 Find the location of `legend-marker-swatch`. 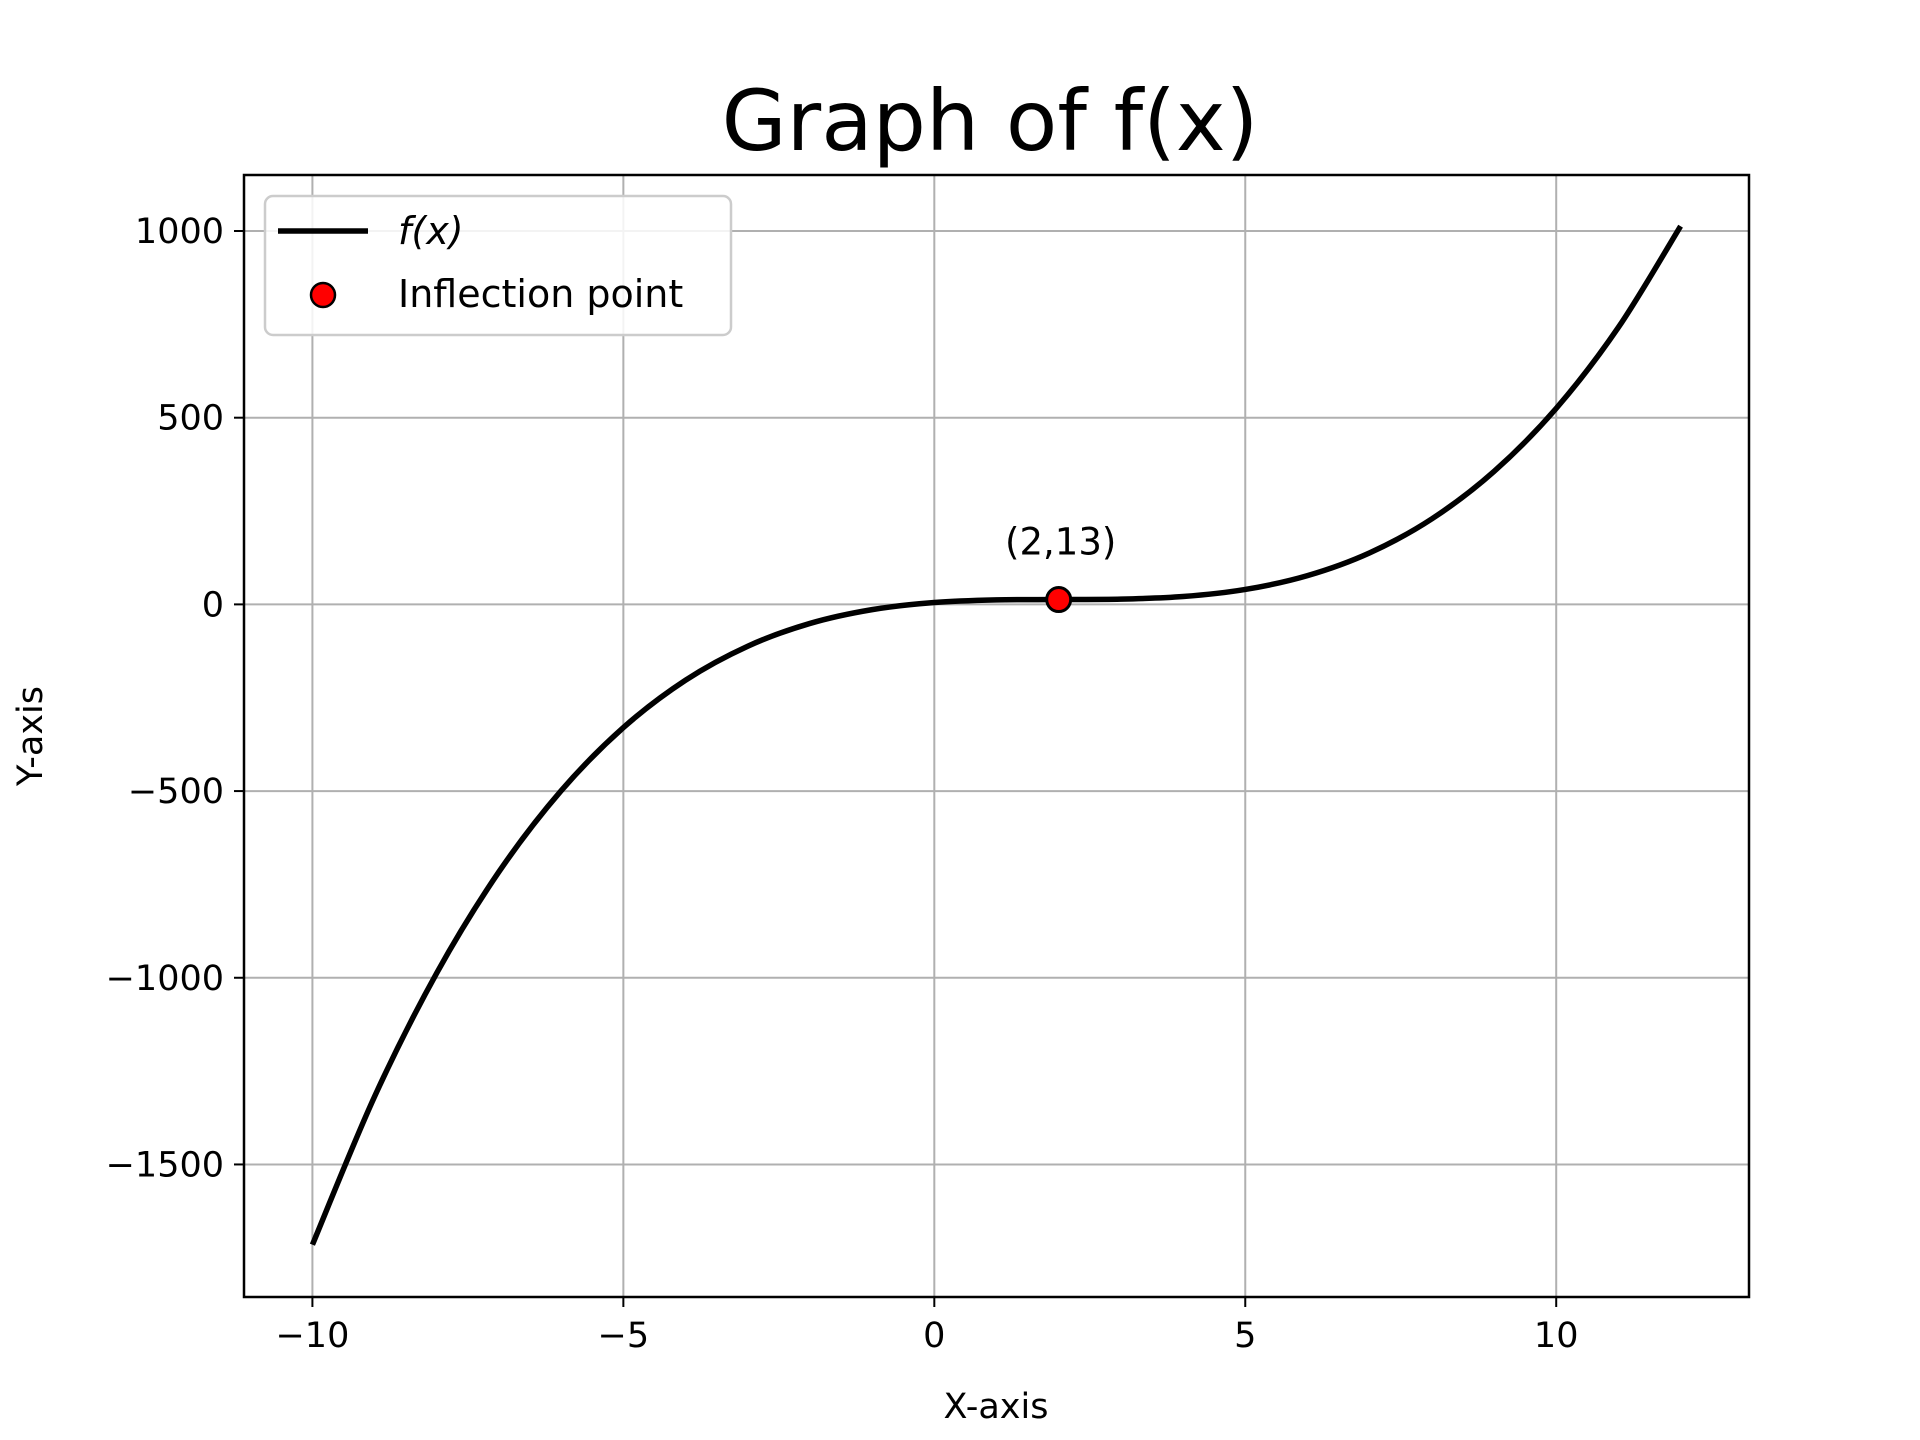

legend-marker-swatch is located at coordinates (323, 295).